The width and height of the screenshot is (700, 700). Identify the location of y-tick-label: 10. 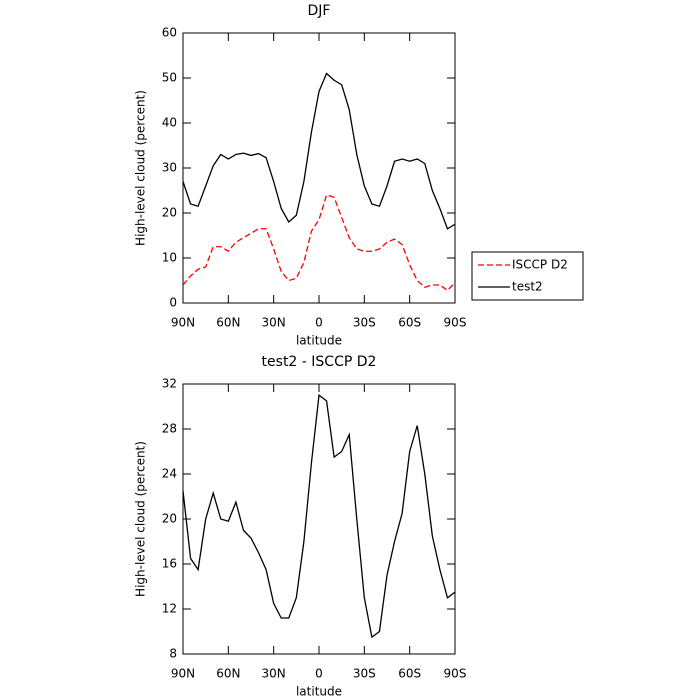
(169, 258).